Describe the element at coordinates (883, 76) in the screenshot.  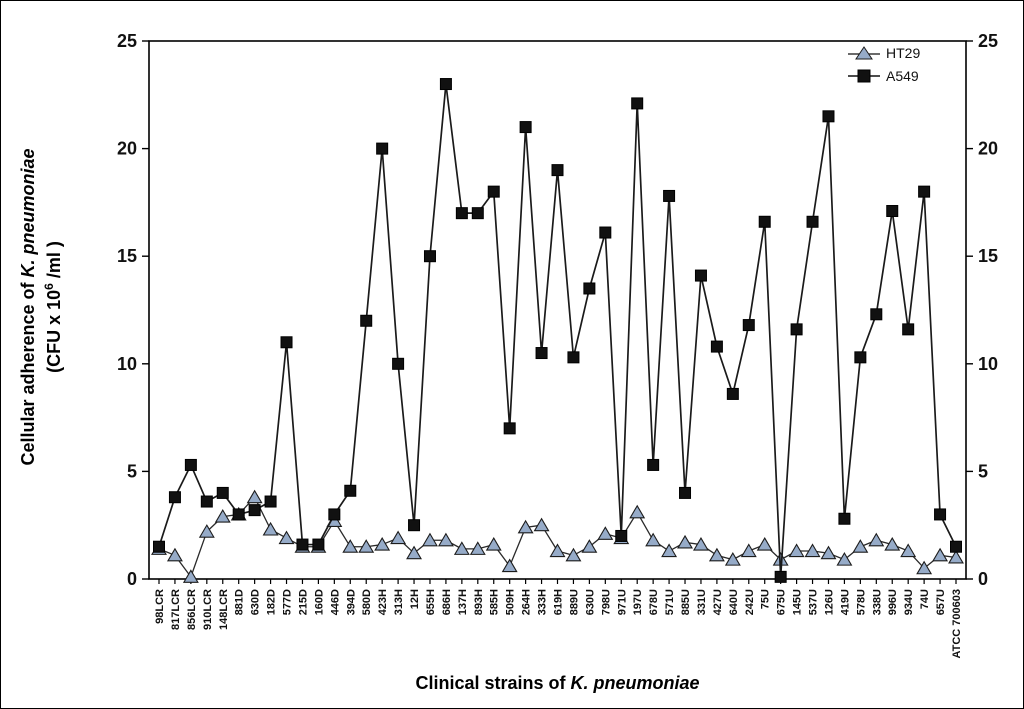
I see `legend-item-a549: A549` at that location.